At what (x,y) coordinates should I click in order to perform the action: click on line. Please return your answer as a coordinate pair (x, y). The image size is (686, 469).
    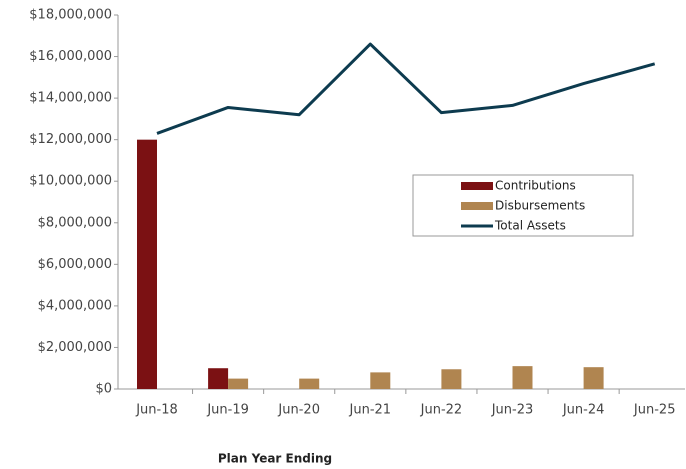
    Looking at the image, I should click on (406, 88).